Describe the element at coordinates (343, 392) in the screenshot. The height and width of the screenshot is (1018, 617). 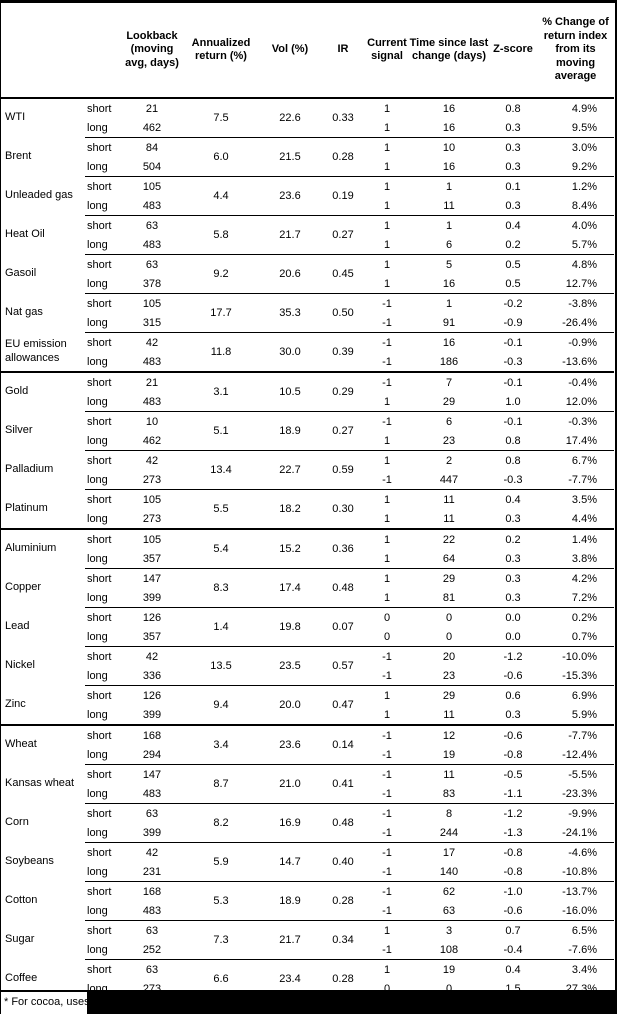
I see `ir-value: 0.29` at that location.